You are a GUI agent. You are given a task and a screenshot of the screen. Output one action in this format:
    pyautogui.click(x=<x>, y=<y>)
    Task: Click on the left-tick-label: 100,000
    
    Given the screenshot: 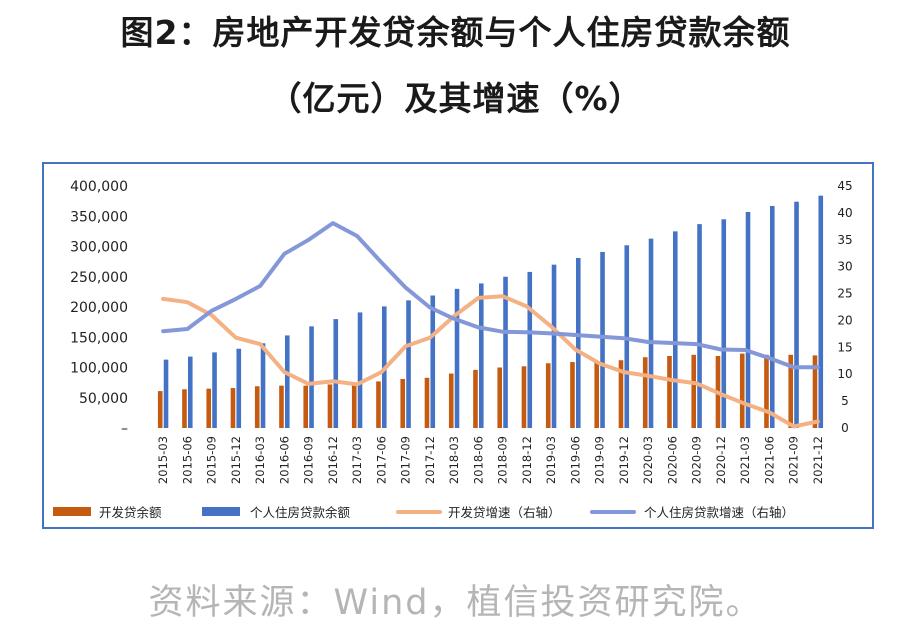 What is the action you would take?
    pyautogui.click(x=99, y=369)
    